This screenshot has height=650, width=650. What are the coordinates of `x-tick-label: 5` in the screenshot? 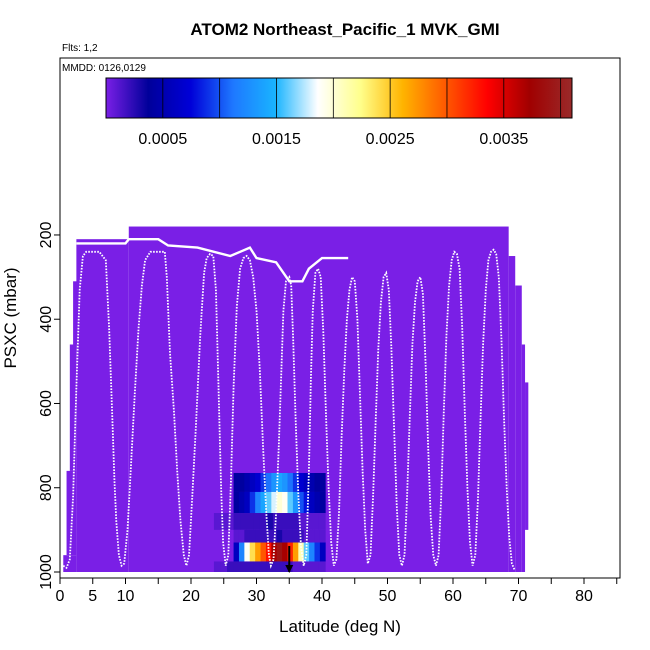 It's located at (92, 596).